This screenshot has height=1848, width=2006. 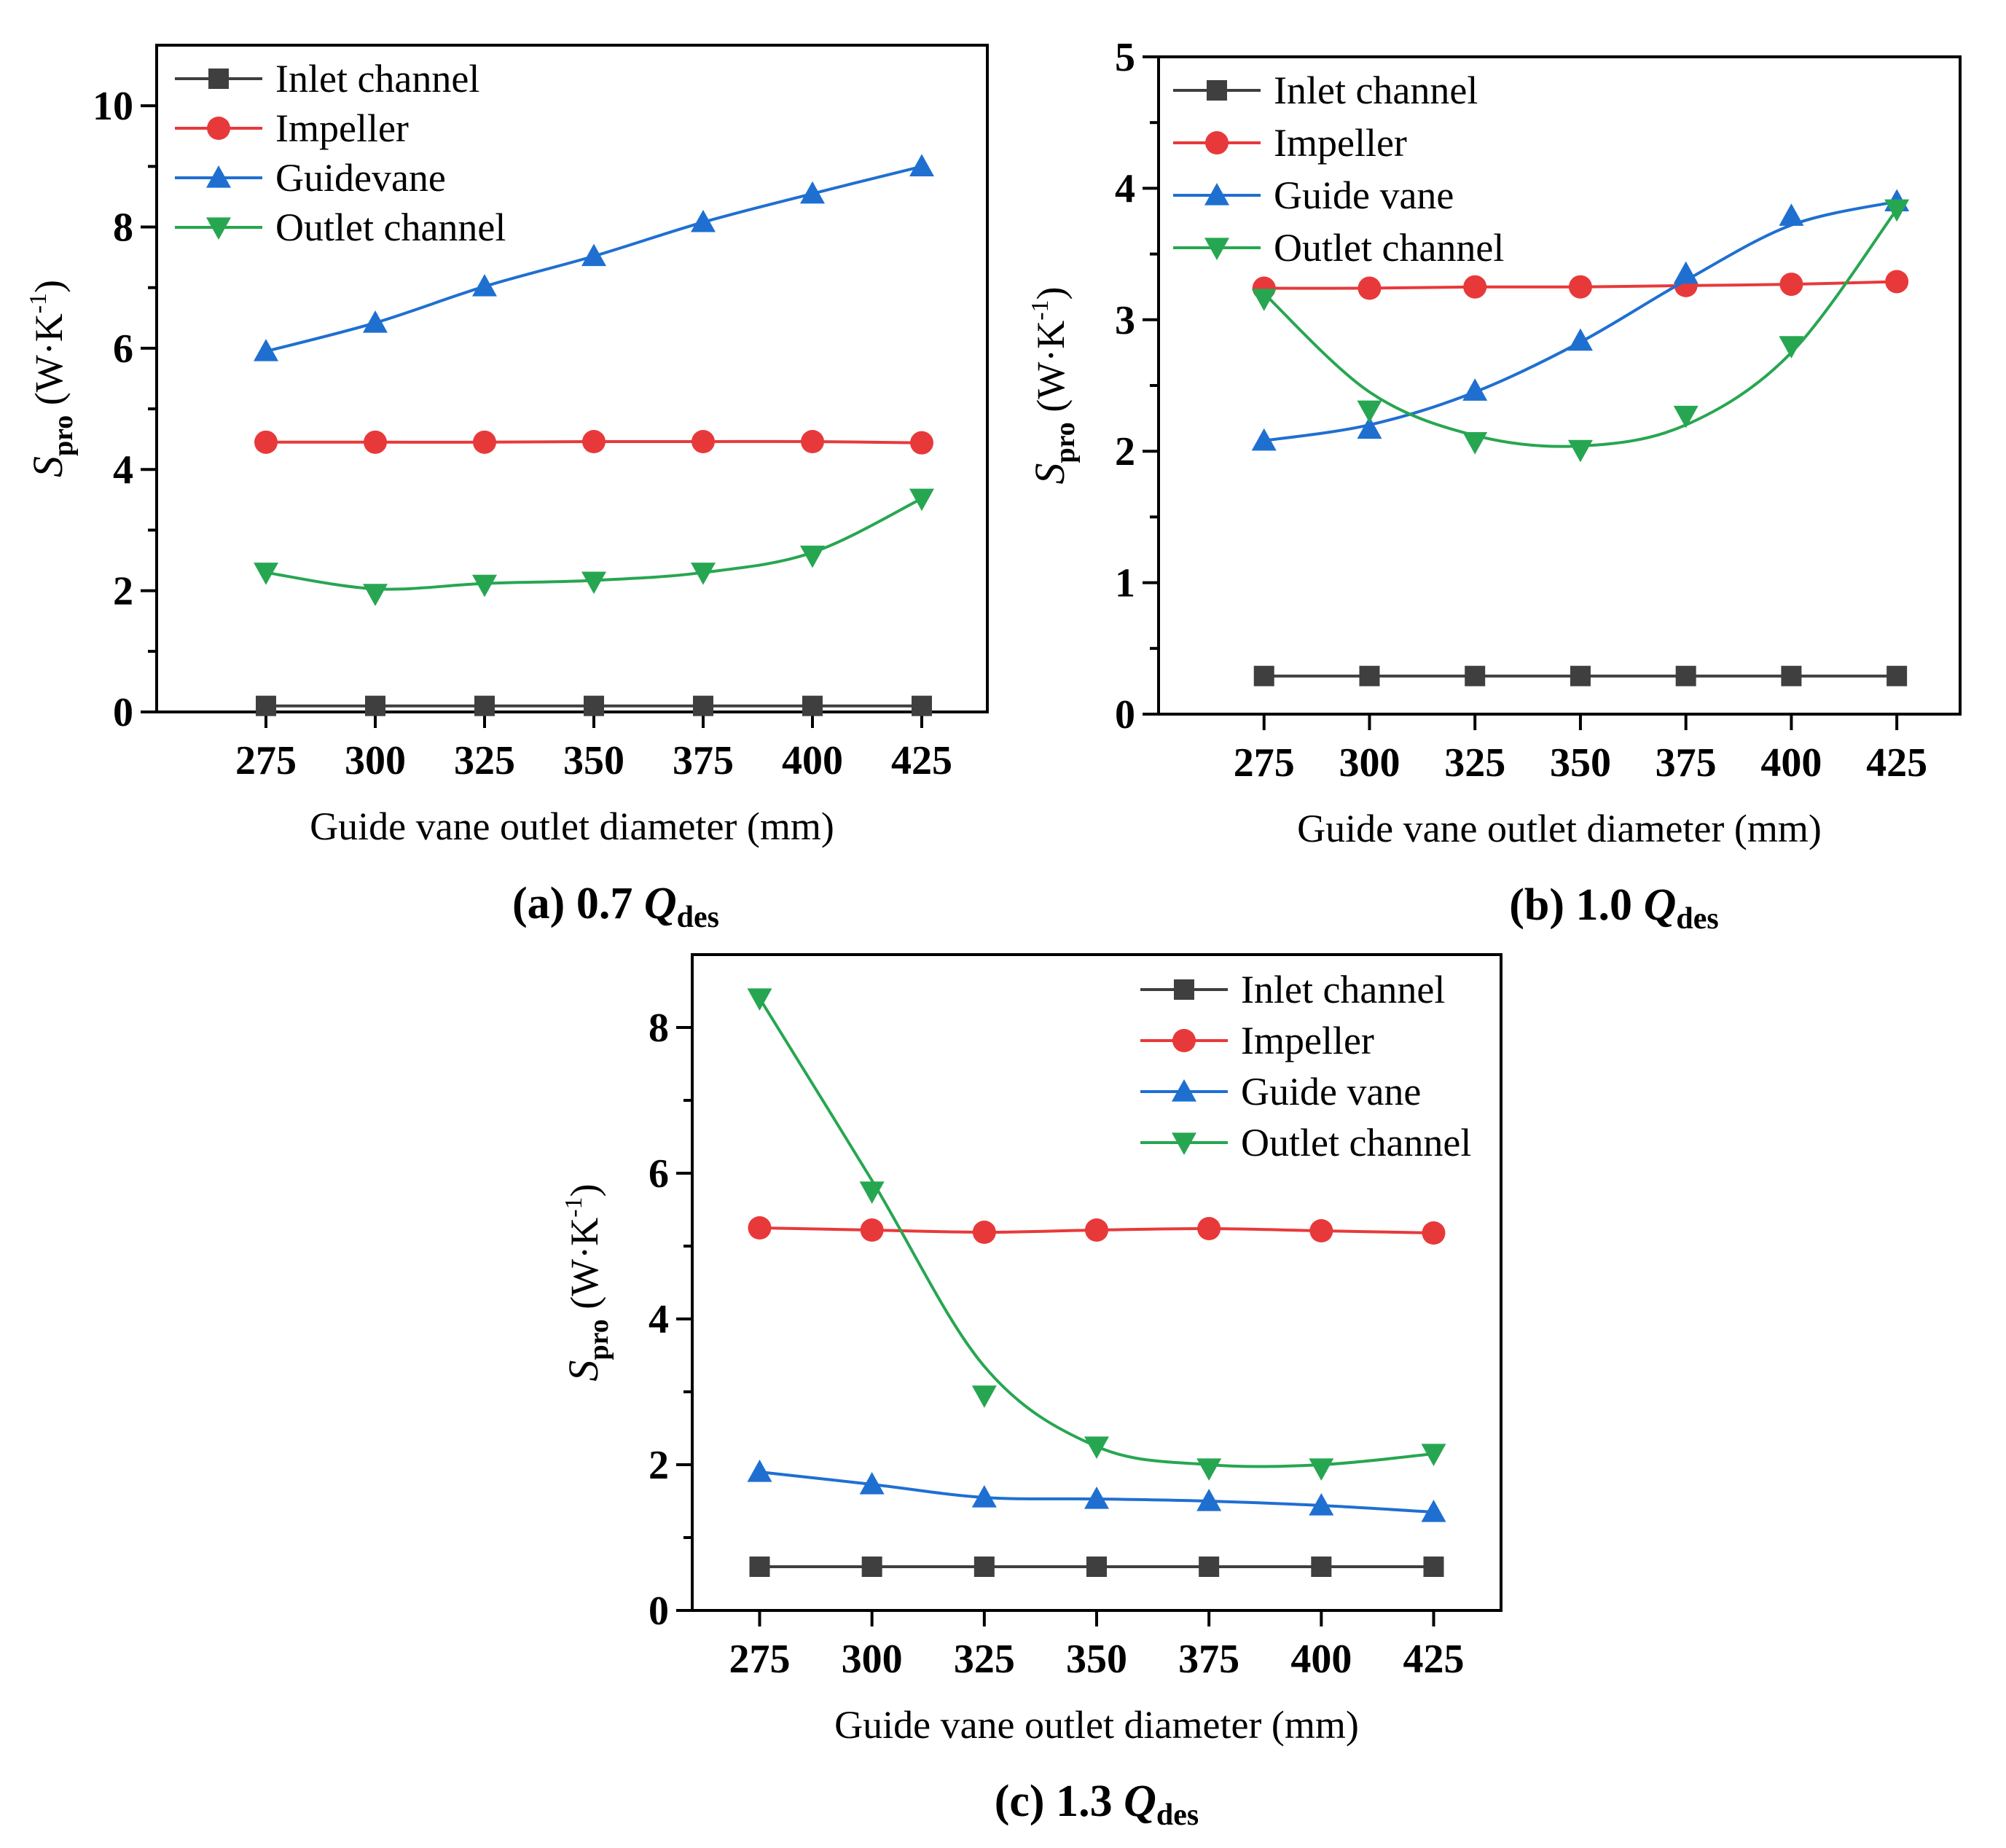 What do you see at coordinates (1096, 1491) in the screenshot?
I see `series-guide-vane` at bounding box center [1096, 1491].